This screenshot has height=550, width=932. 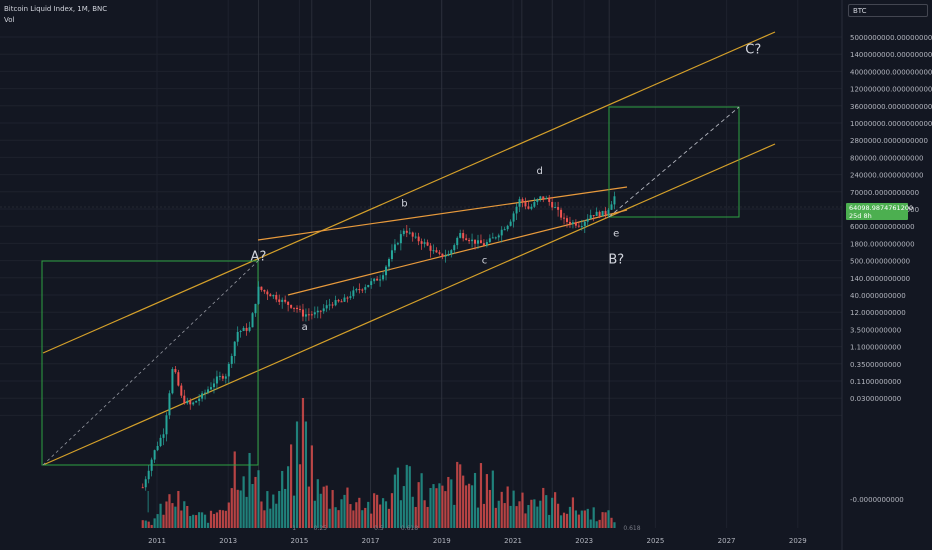 What do you see at coordinates (294, 528) in the screenshot?
I see `volume-fib-label-0: 1` at bounding box center [294, 528].